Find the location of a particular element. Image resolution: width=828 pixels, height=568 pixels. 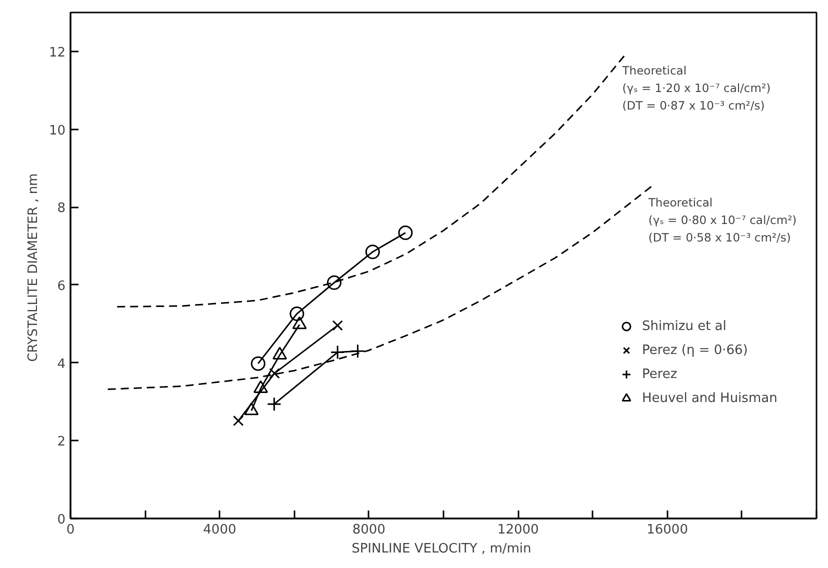

legend-label: Shimizu et al is located at coordinates (684, 326).